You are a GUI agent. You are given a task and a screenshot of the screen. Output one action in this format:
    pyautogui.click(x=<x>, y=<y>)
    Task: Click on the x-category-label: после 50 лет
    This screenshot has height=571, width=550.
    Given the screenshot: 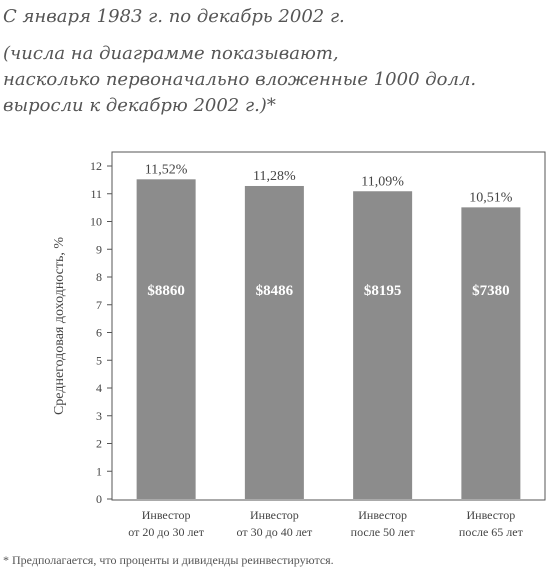 What is the action you would take?
    pyautogui.click(x=383, y=532)
    